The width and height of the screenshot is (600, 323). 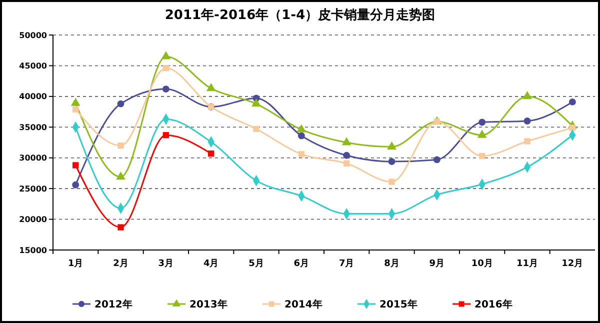 I want to click on y-tick-label: 25000, so click(x=33, y=189).